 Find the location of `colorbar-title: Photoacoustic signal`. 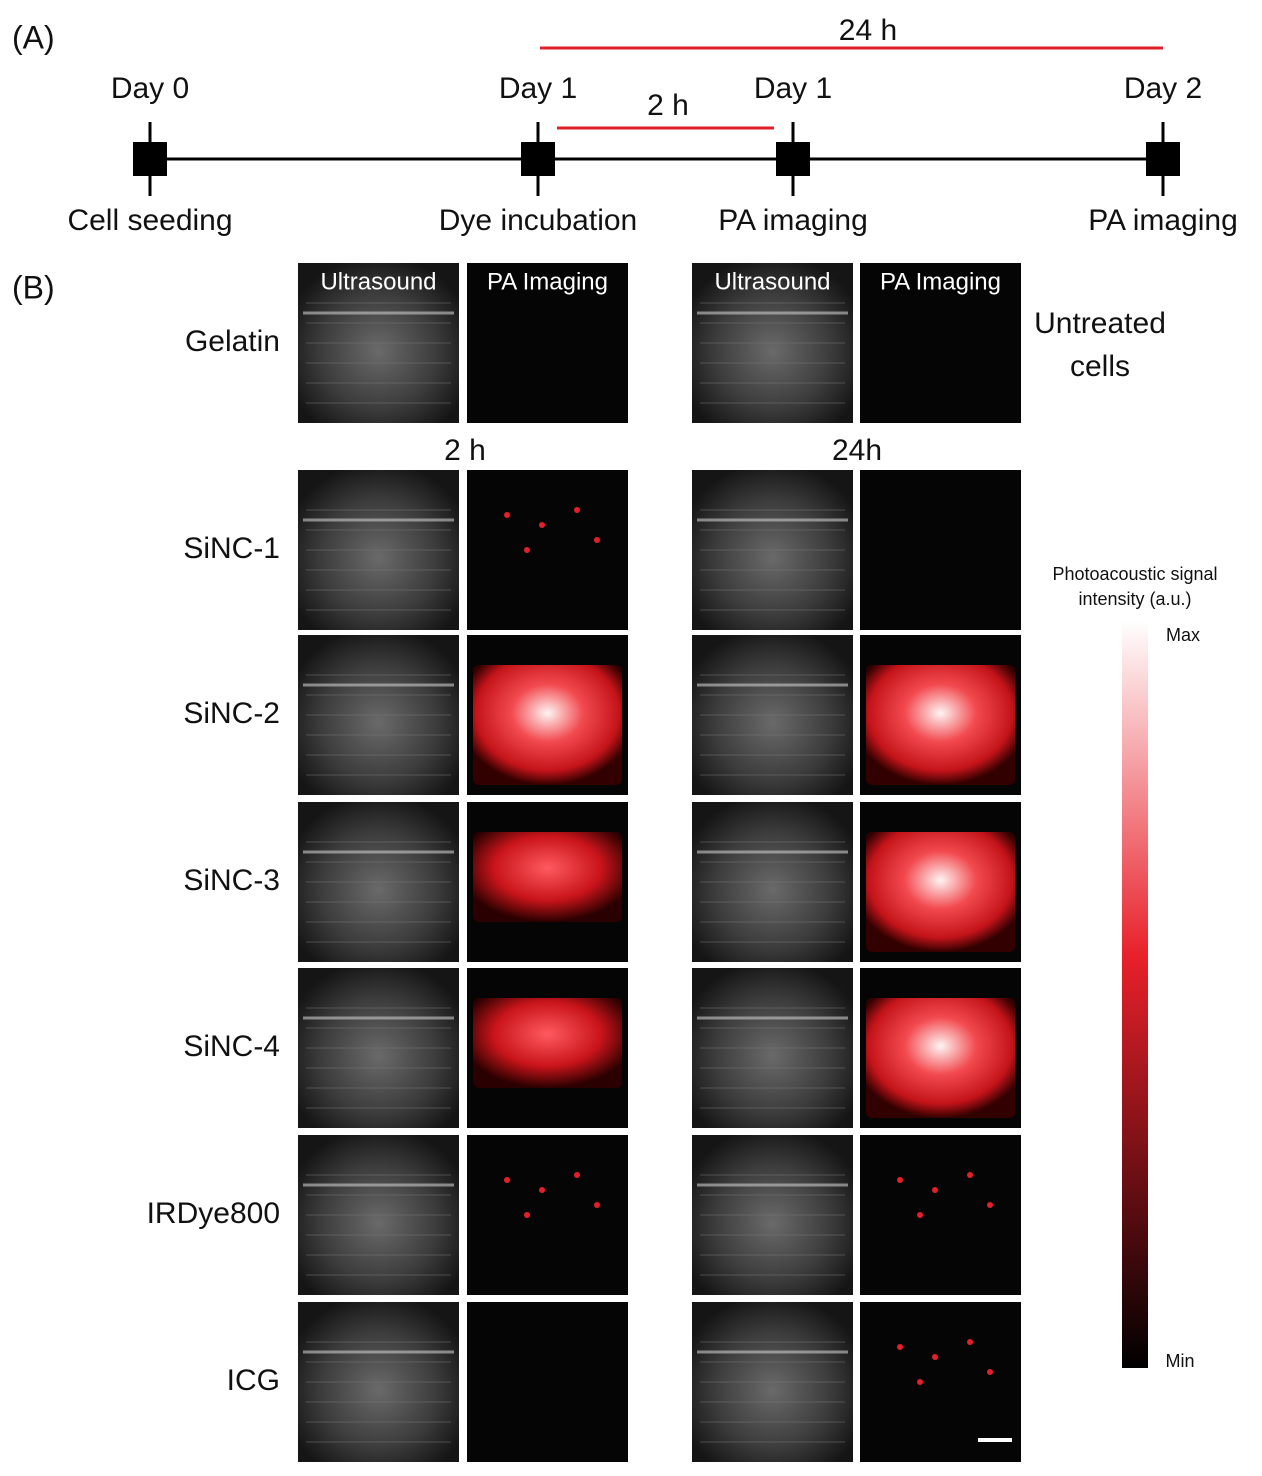

colorbar-title: Photoacoustic signal is located at coordinates (1134, 574).